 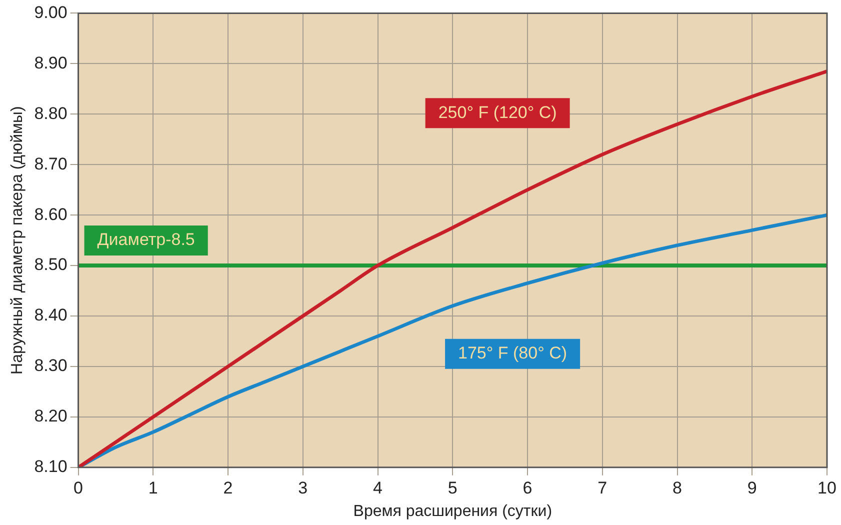 What do you see at coordinates (228, 488) in the screenshot?
I see `x-tick-label: 2` at bounding box center [228, 488].